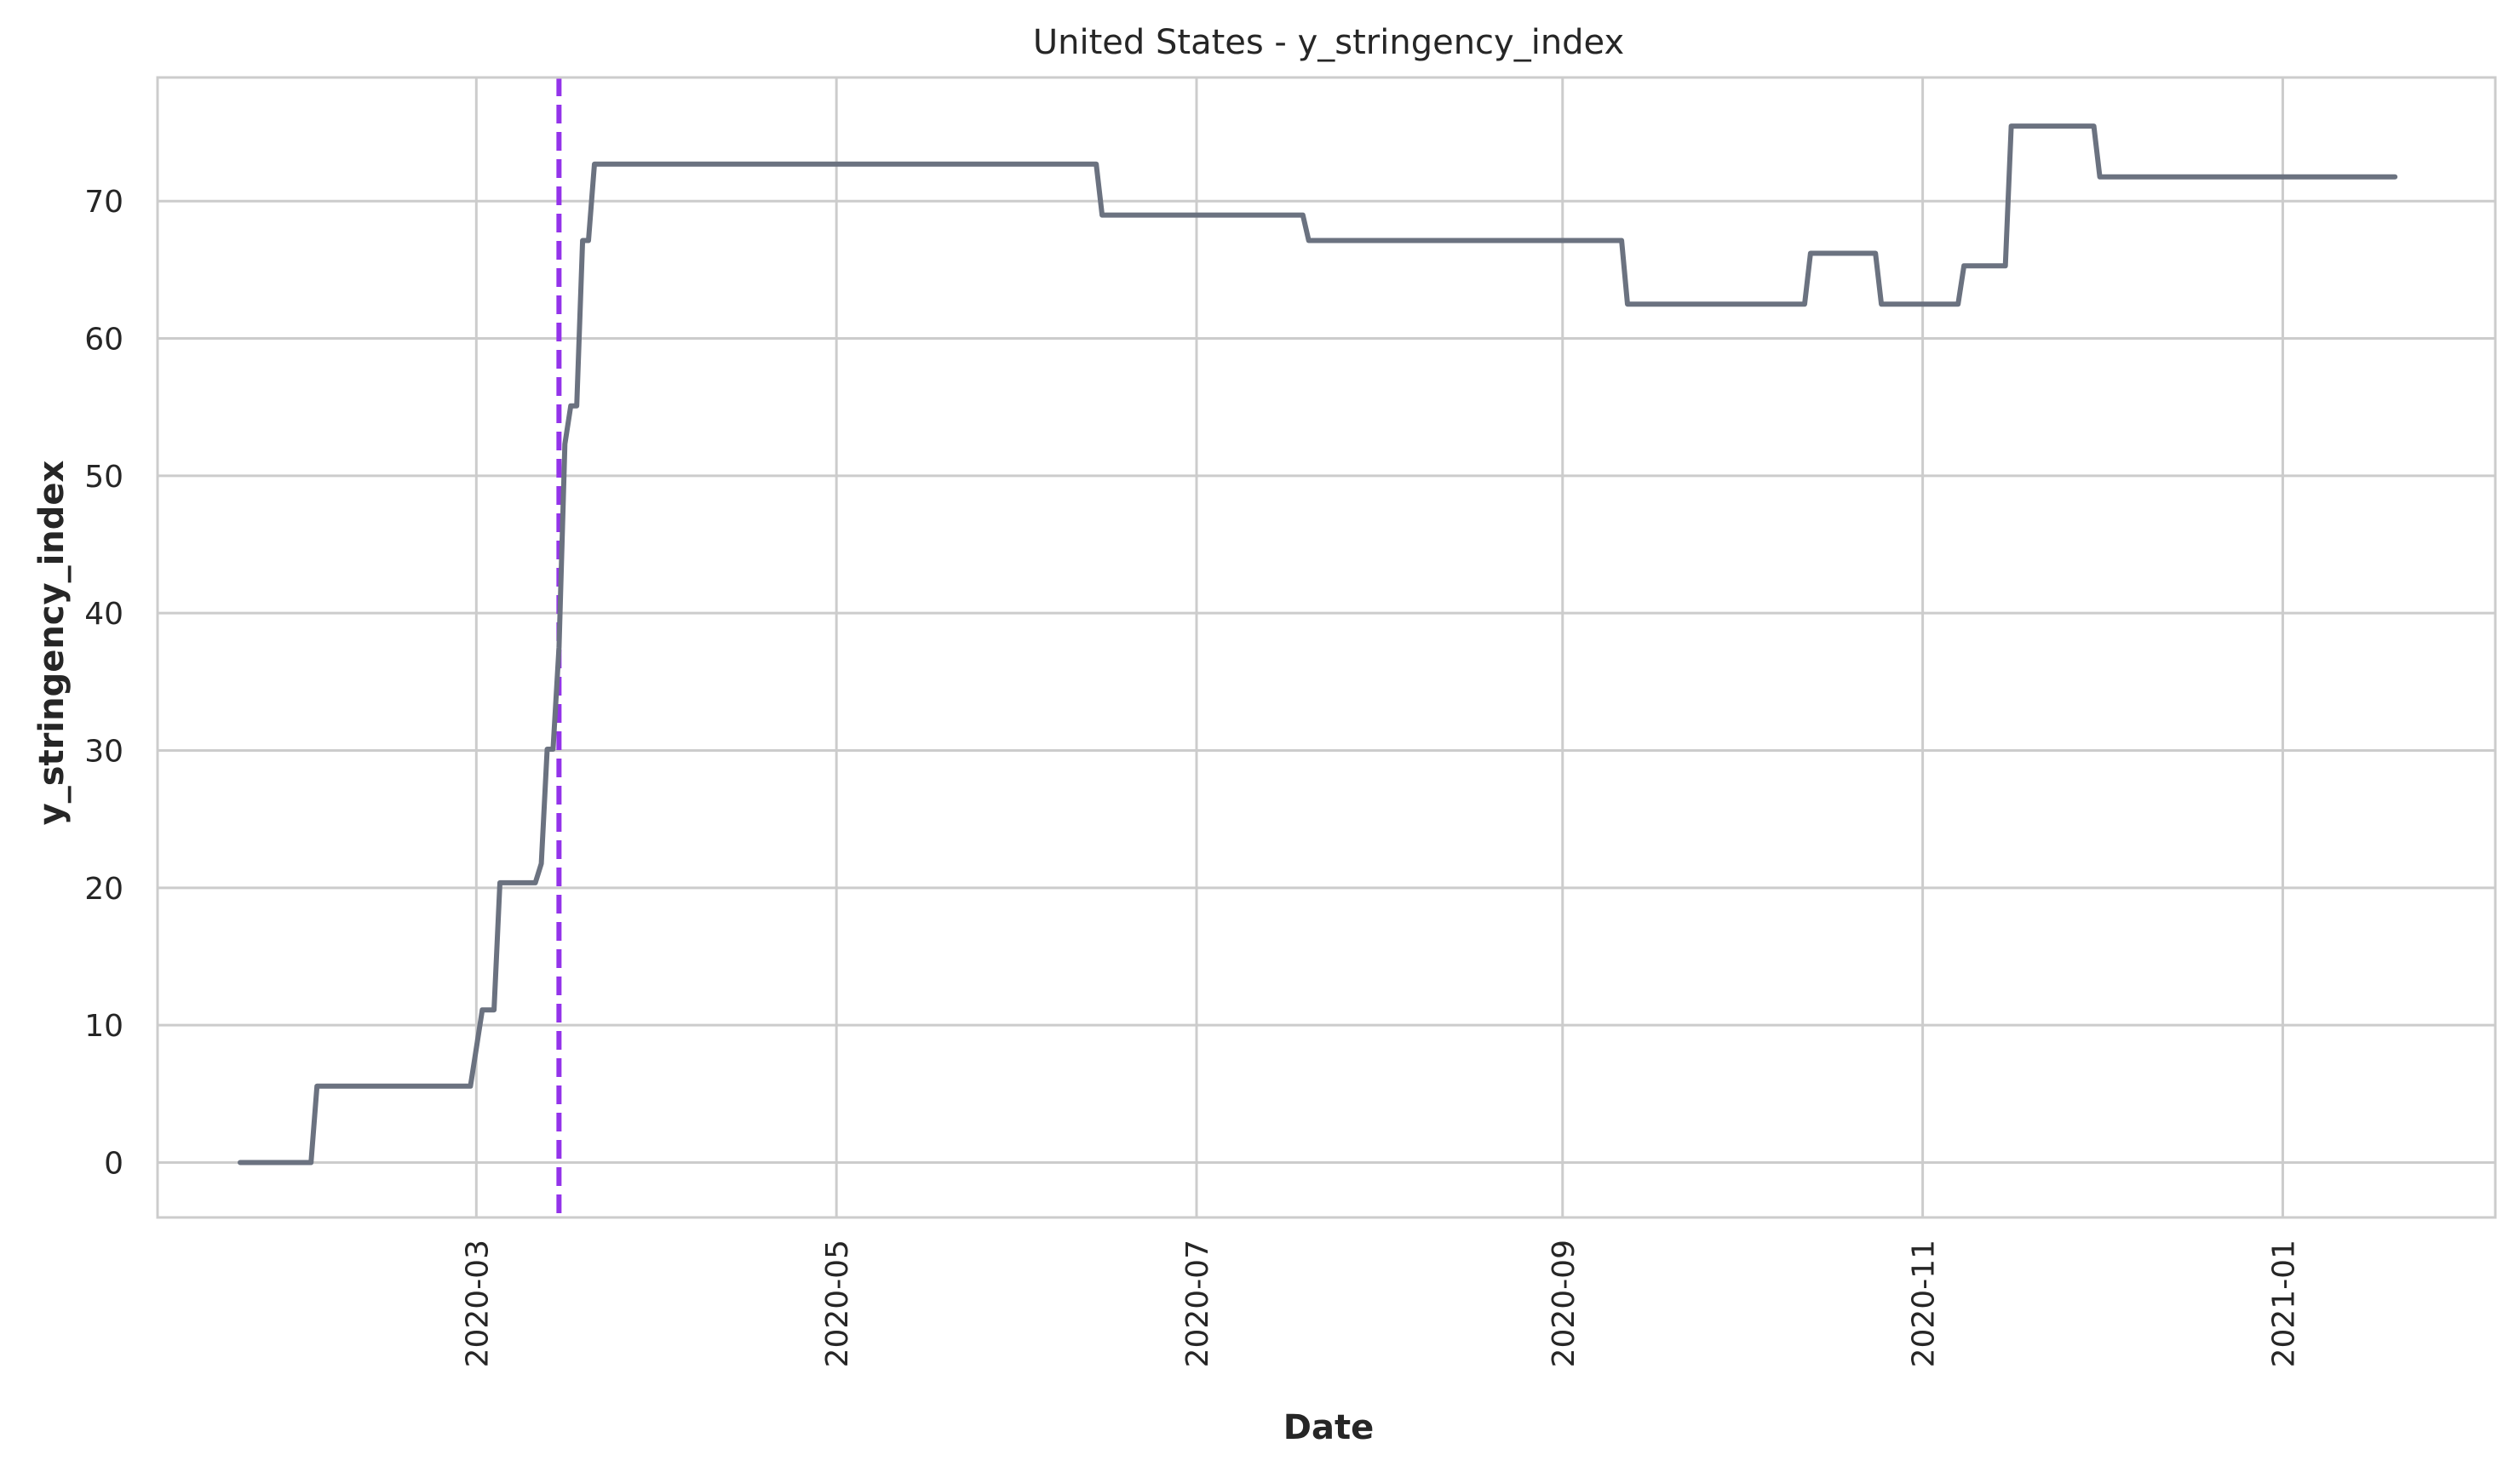  I want to click on y-tick-labels: 0 10 20 30 40 50 60 70, so click(103, 683).